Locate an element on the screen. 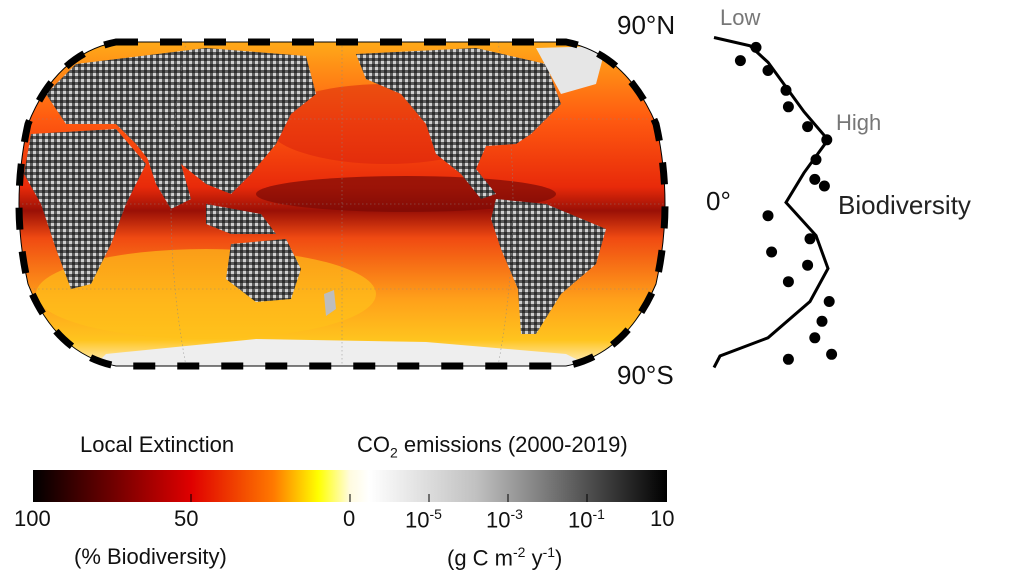  label-90s: 90°S is located at coordinates (645, 375).